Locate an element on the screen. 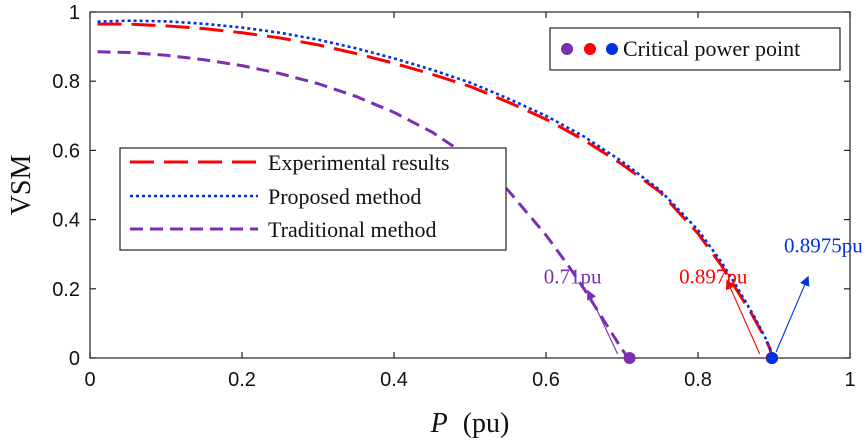  y-axis-title: VSM is located at coordinates (21, 185).